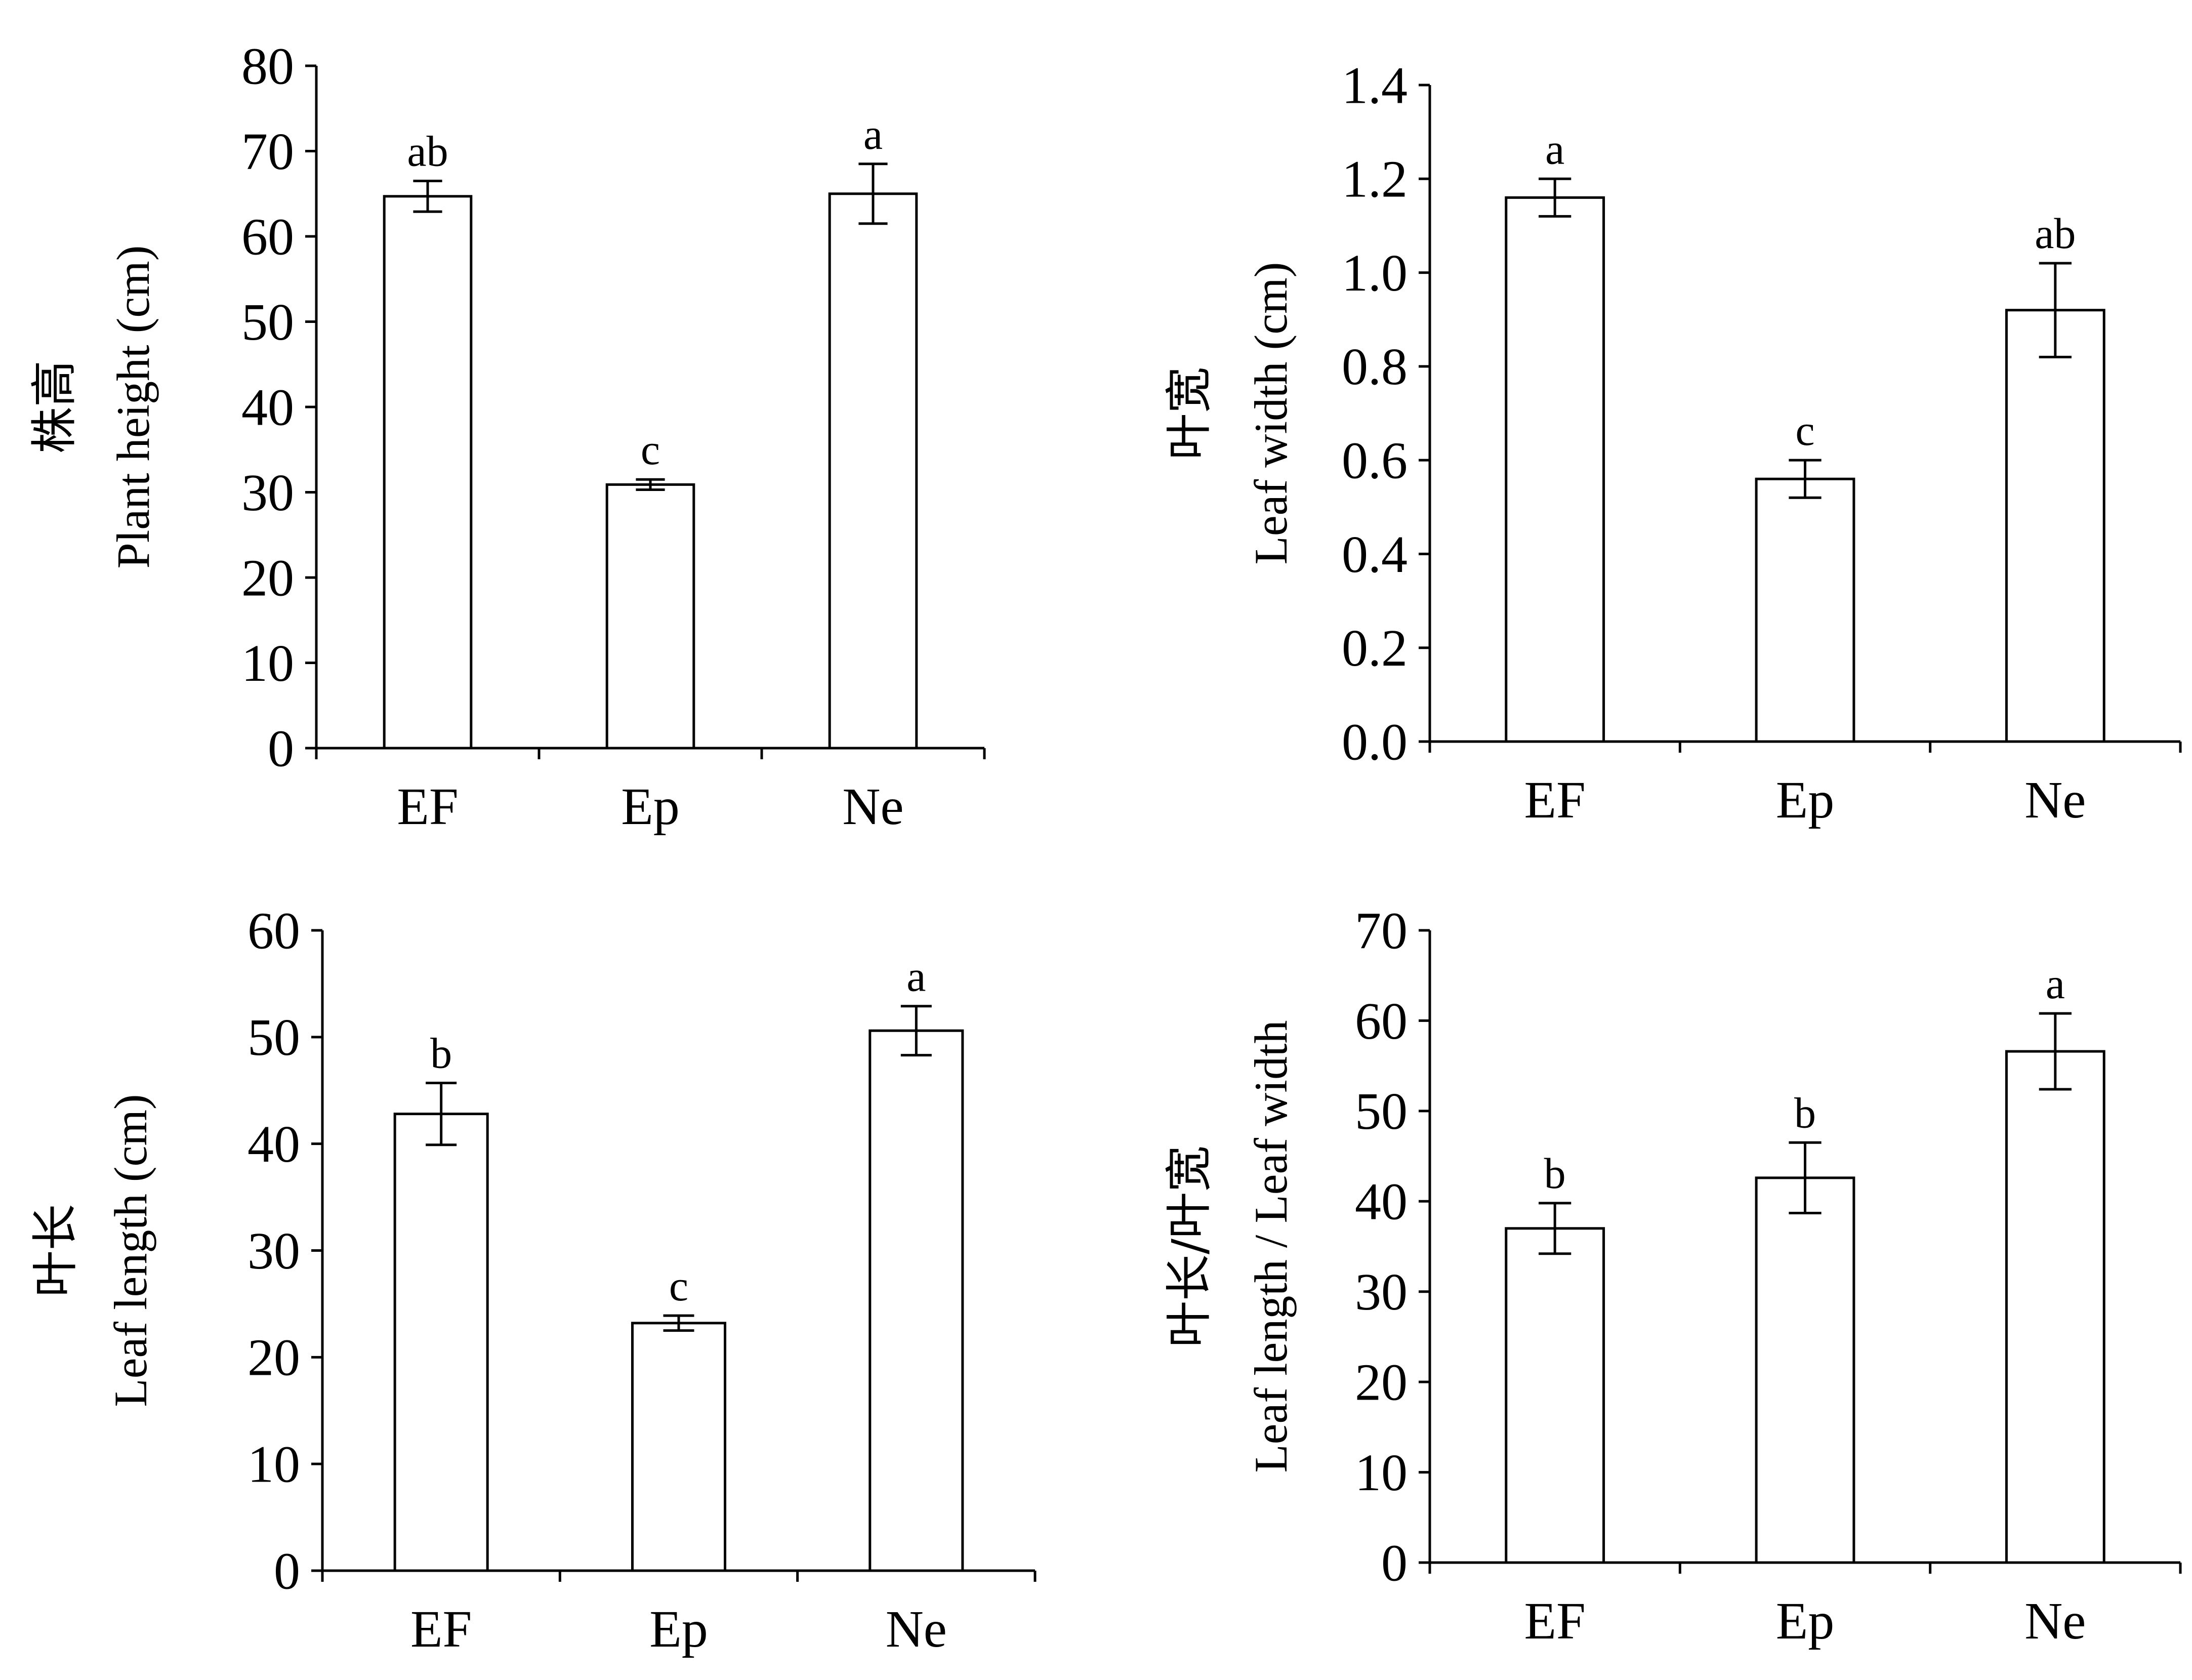 This screenshot has width=2192, height=1680. What do you see at coordinates (1805, 1112) in the screenshot?
I see `significance-letter-Ep: b` at bounding box center [1805, 1112].